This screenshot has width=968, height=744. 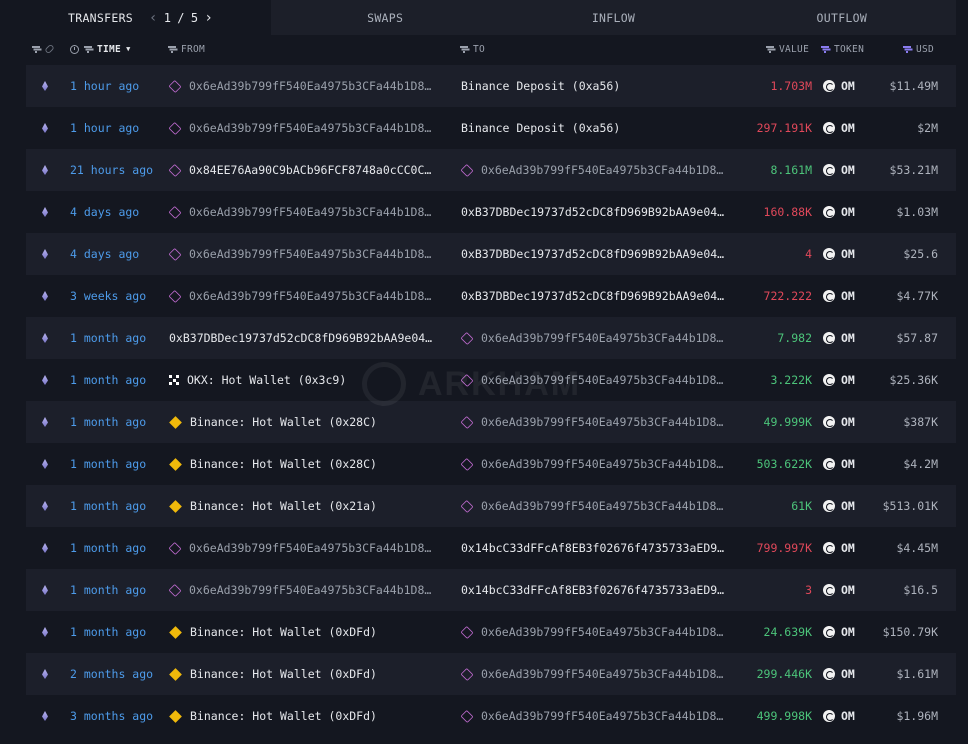 I want to click on sort-desc-icon: ▼, so click(x=128, y=49).